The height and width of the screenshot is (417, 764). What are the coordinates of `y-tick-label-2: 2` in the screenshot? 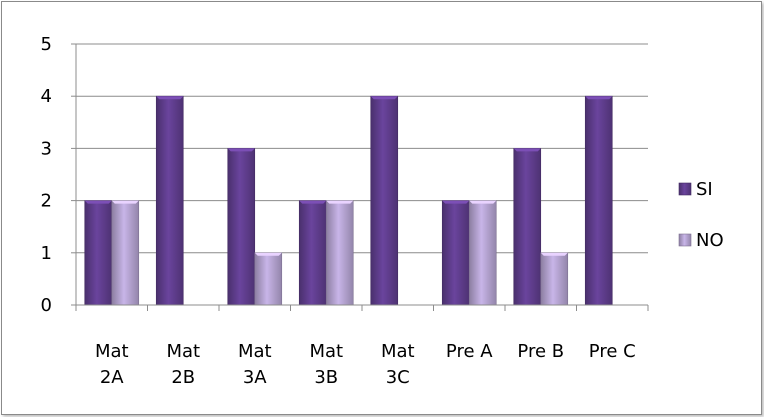 It's located at (46, 201).